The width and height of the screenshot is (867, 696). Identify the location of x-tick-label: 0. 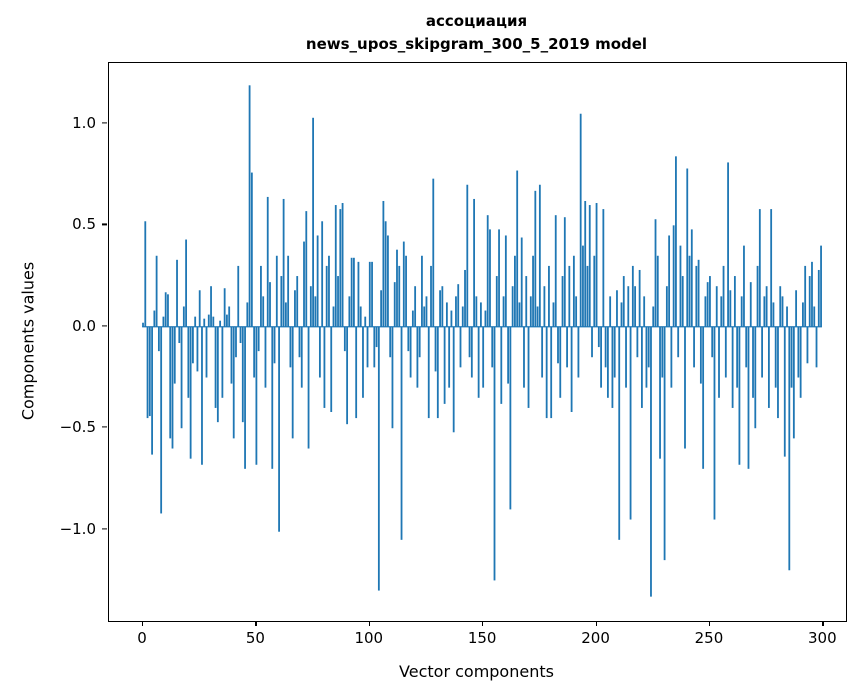
(142, 638).